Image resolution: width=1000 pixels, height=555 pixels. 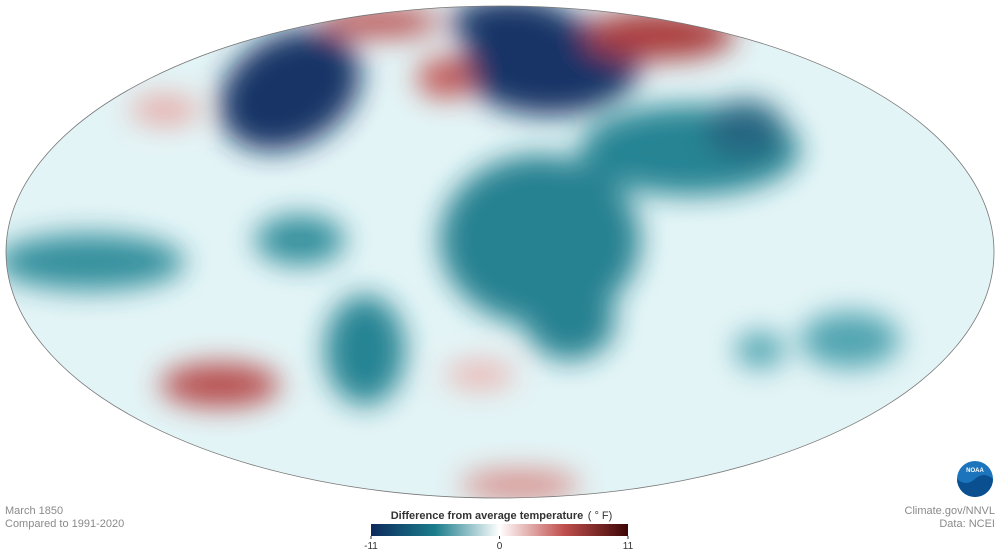 I want to click on source: Data: NCEI, so click(x=967, y=524).